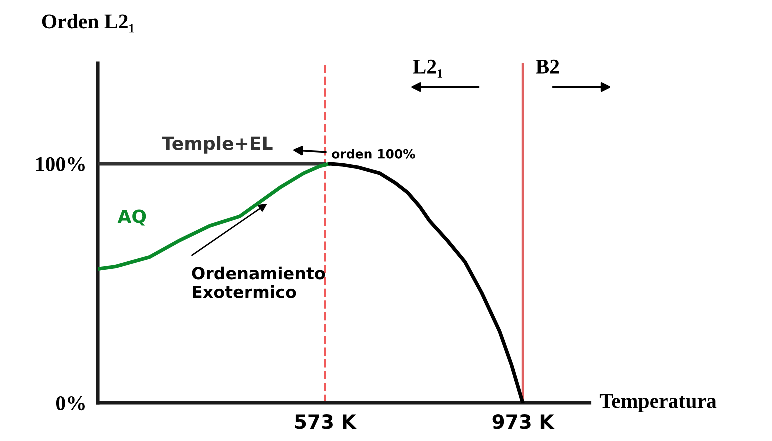 This screenshot has height=441, width=772. What do you see at coordinates (88, 23) in the screenshot?
I see `y-axis-title: Orden L2₁` at bounding box center [88, 23].